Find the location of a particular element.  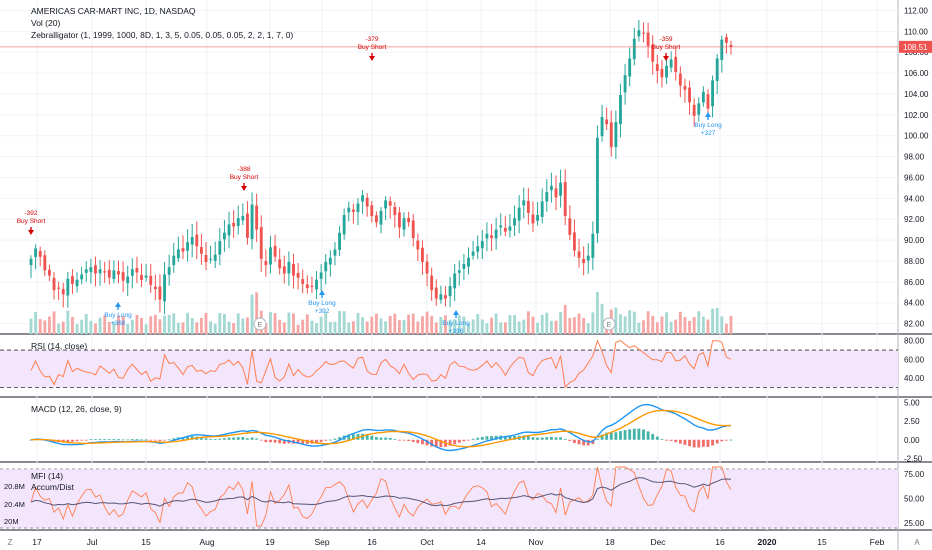

mfi-pane-label: MFI (14) is located at coordinates (47, 476).